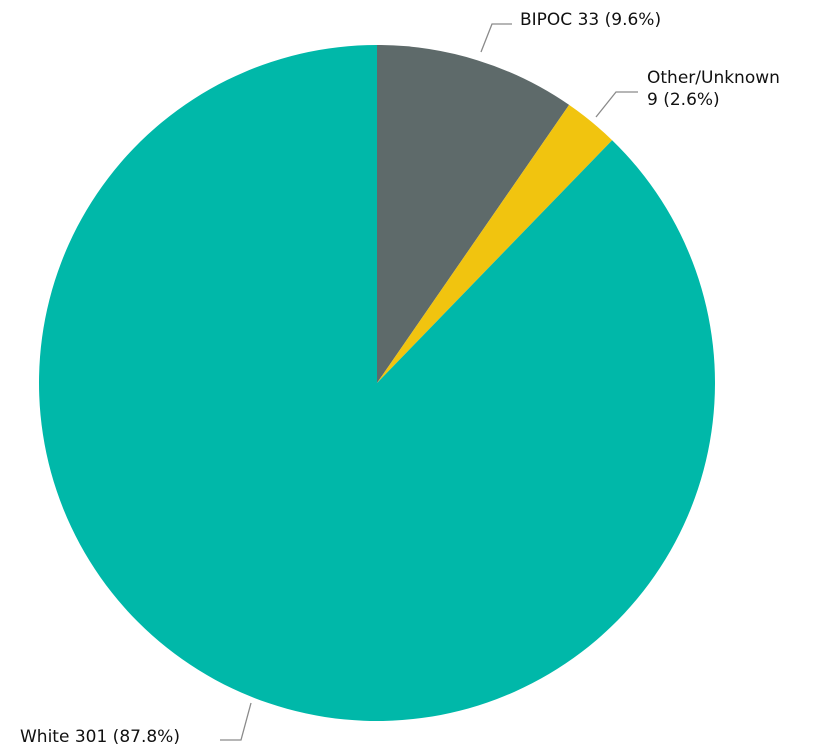 The image size is (838, 749). Describe the element at coordinates (236, 721) in the screenshot. I see `leader-line-white` at that location.